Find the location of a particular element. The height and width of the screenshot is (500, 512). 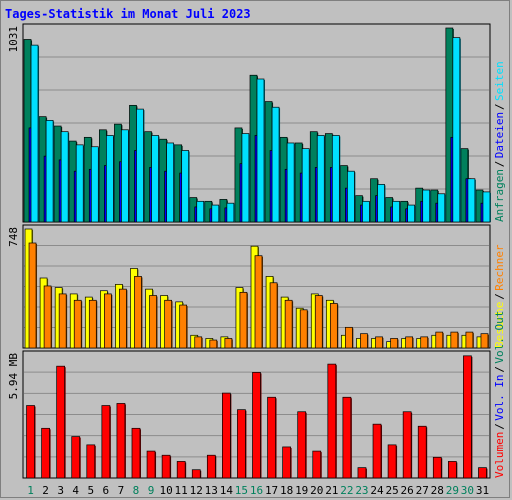

day-label: 31 is located at coordinates (482, 490).